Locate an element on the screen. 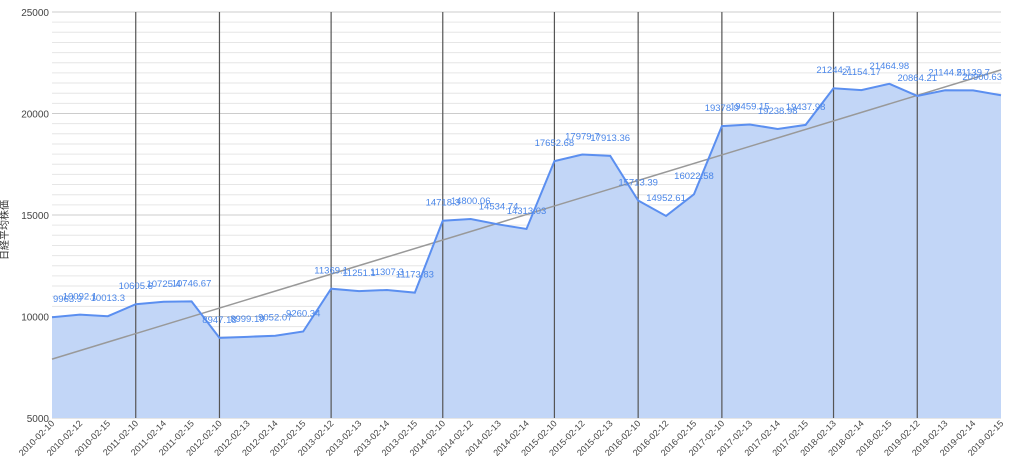 The height and width of the screenshot is (465, 1024). y-axis-title: 日経平均株価 is located at coordinates (5, 230).